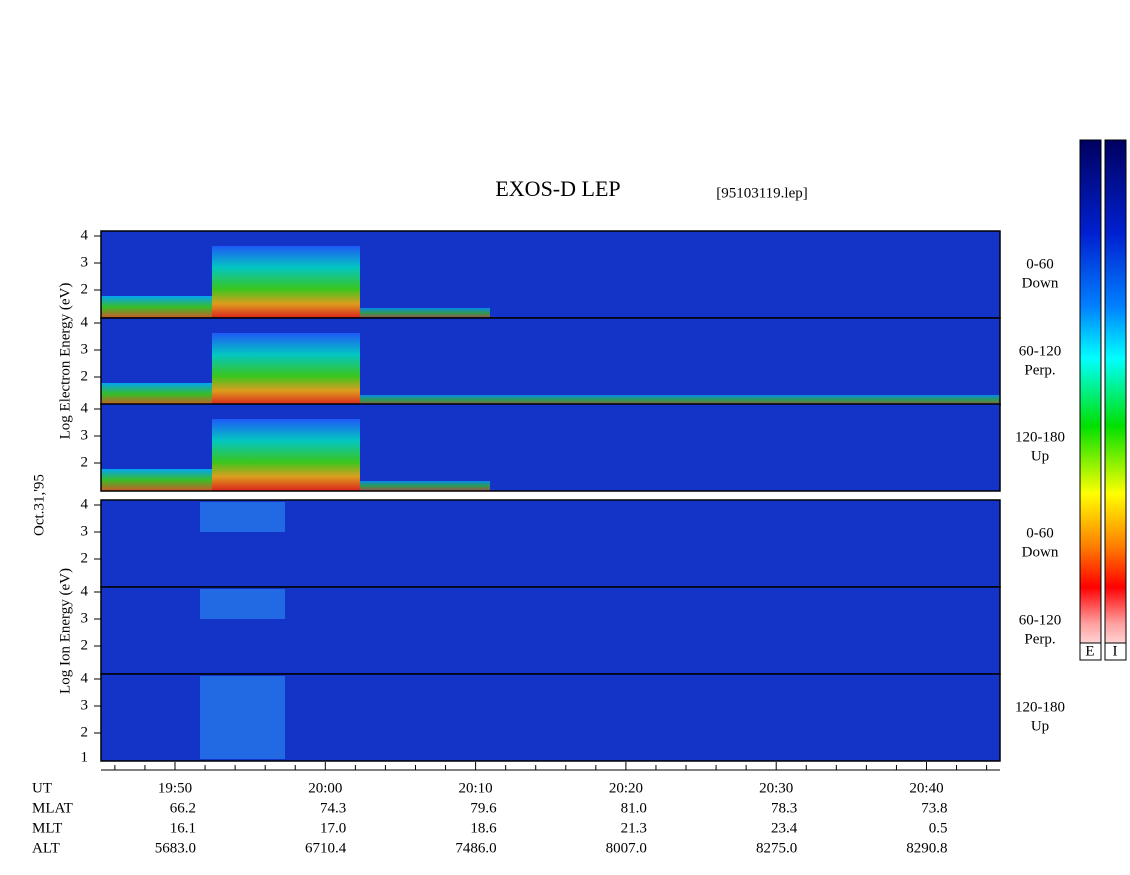  What do you see at coordinates (926, 848) in the screenshot?
I see `ephemeris-value: 8290.8` at bounding box center [926, 848].